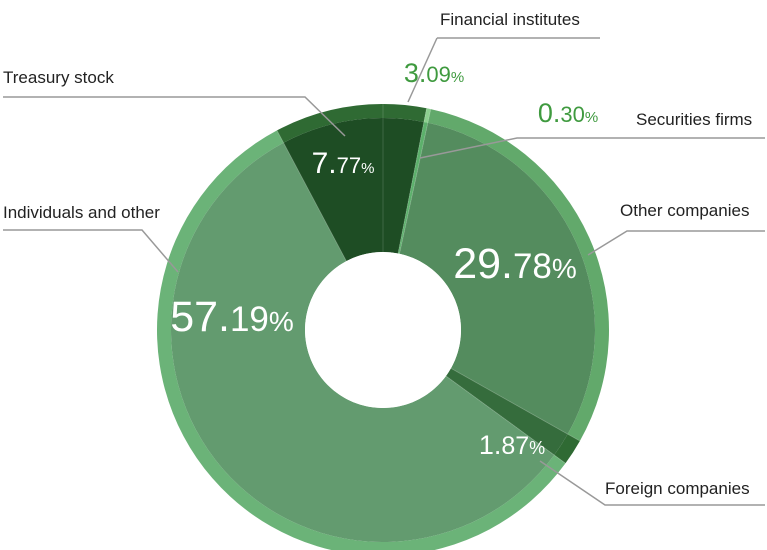 The image size is (767, 550). Describe the element at coordinates (684, 210) in the screenshot. I see `label-other-companies: Other companies` at that location.